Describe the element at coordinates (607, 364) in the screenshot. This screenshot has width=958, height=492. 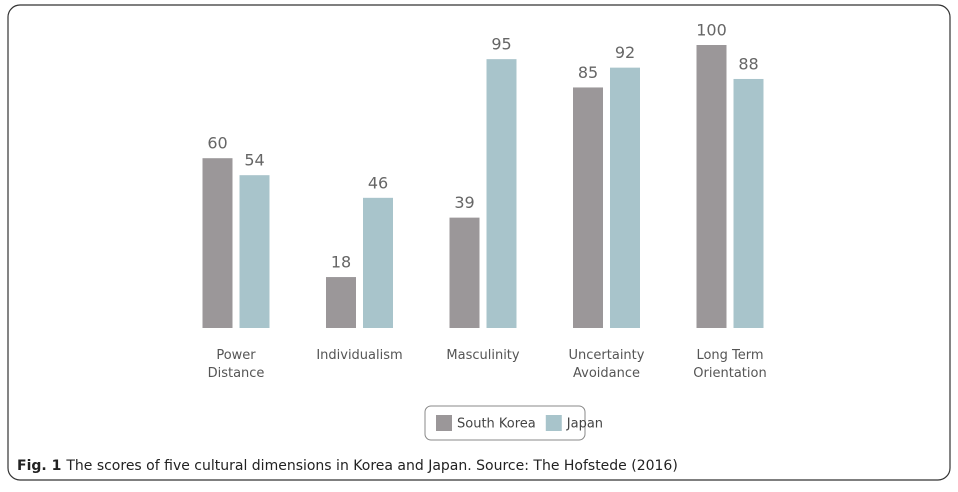
I see `x-tick-label: Uncertainty Avoidance` at that location.